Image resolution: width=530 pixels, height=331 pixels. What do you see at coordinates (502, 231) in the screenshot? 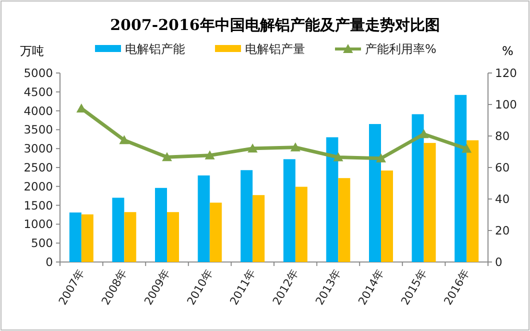
I see `y2-tick-label: 20` at bounding box center [502, 231].